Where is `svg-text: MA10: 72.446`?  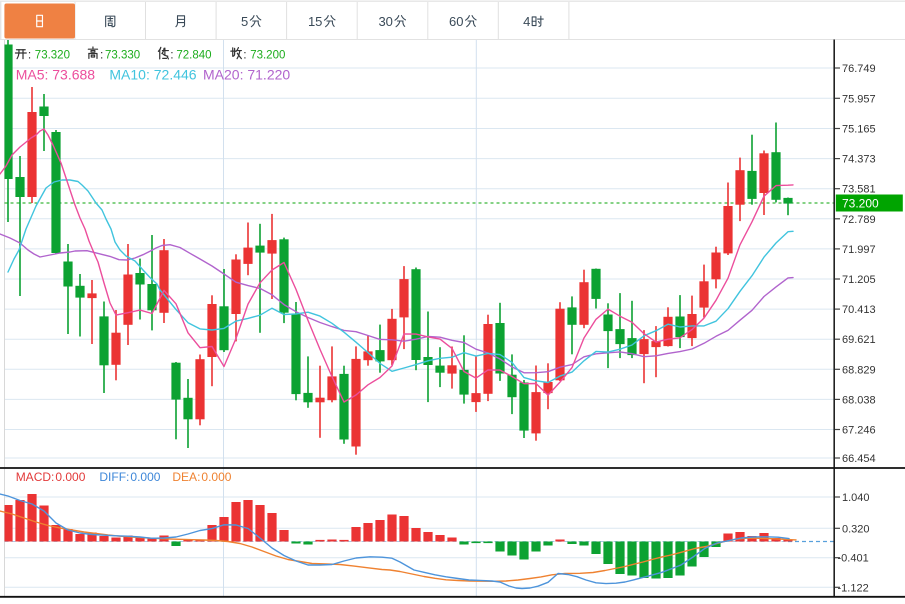
svg-text: MA10: 72.446 is located at coordinates (152, 75).